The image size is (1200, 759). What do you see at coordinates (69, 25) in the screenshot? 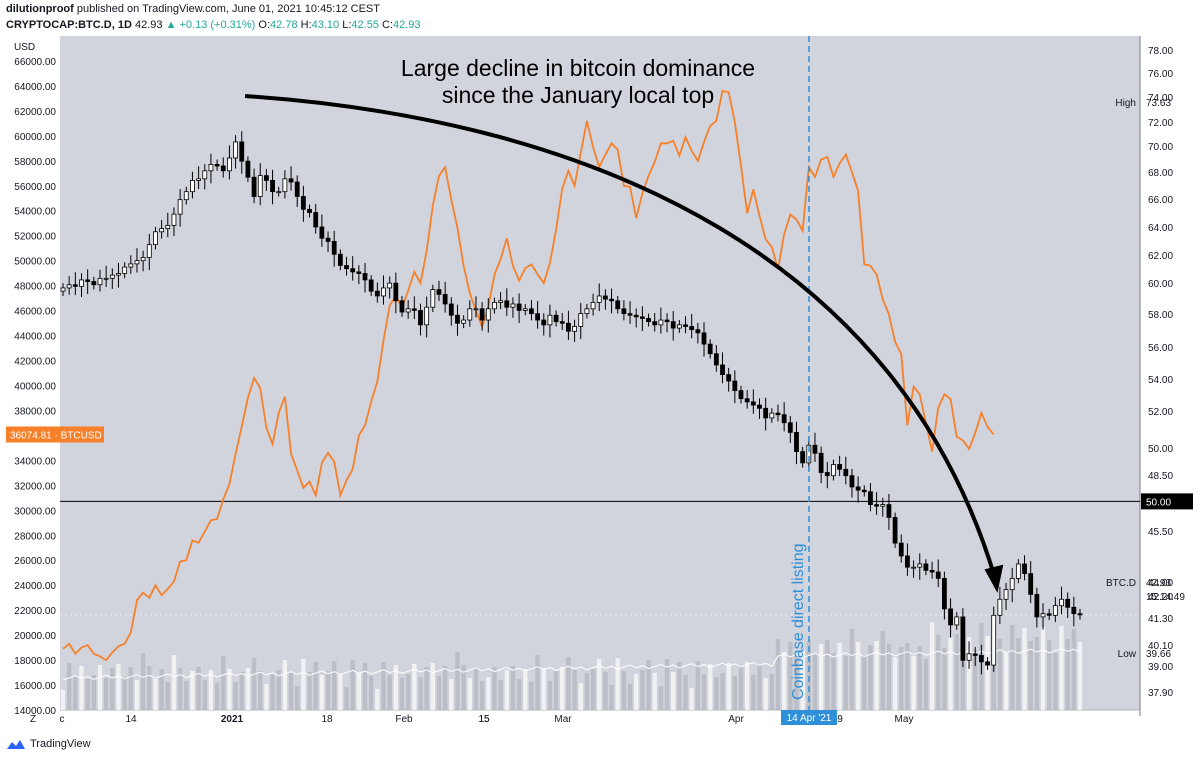
I see `symbol-name: CRYPTOCAP:BTC.D, 1D` at bounding box center [69, 25].